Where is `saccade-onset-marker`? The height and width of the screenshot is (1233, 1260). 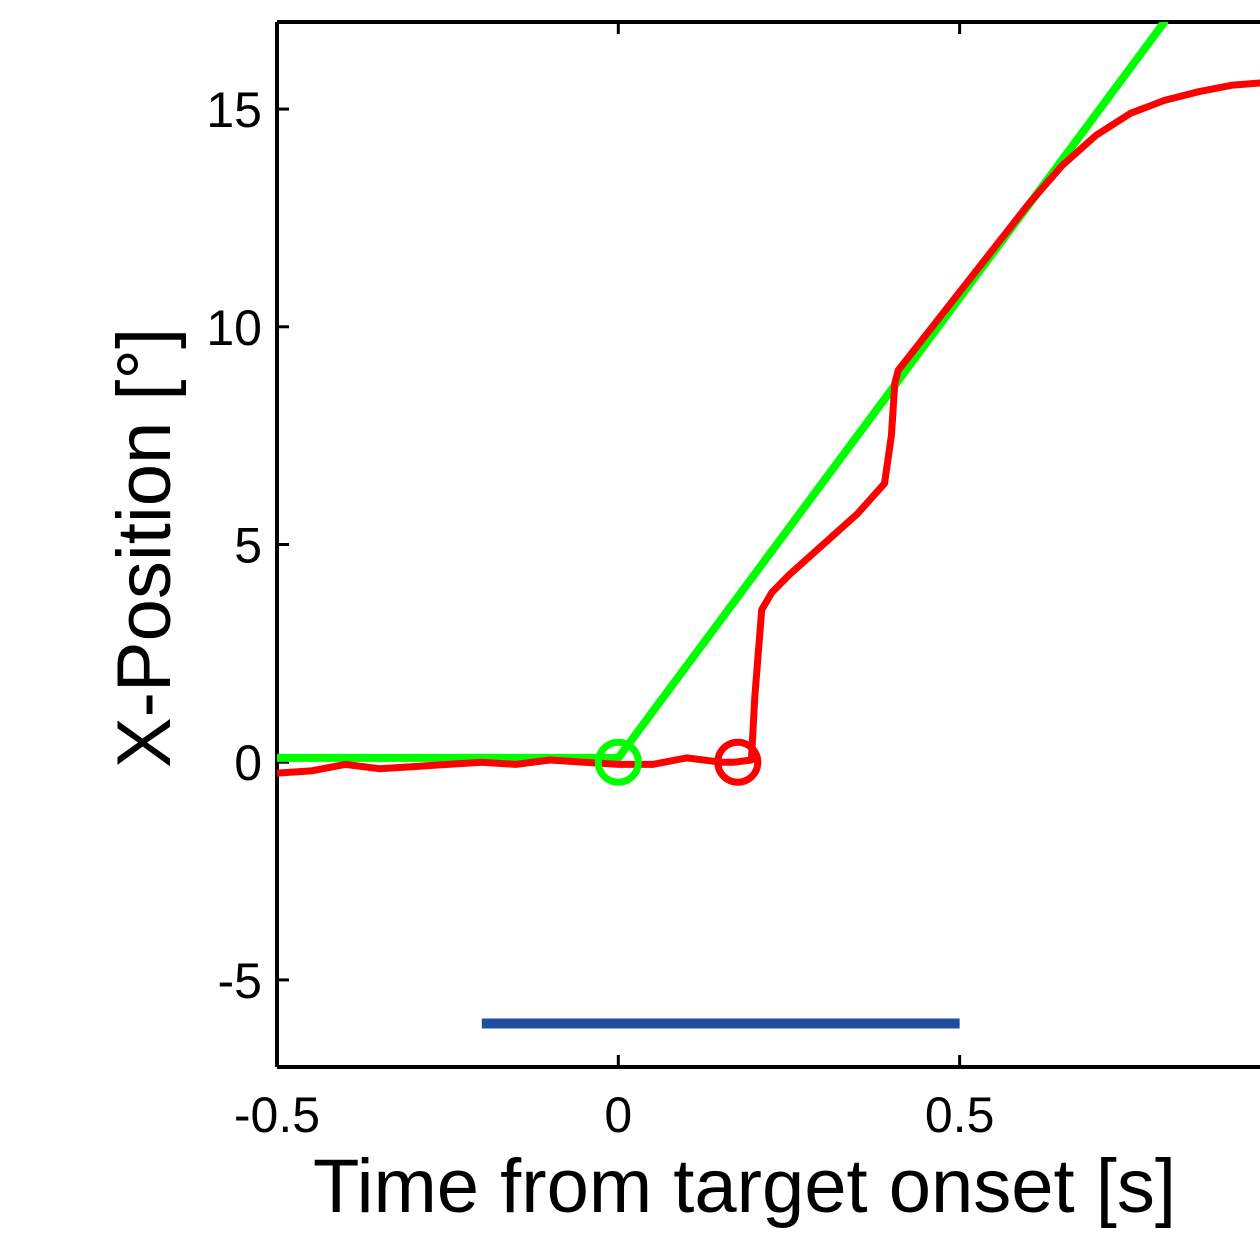 saccade-onset-marker is located at coordinates (738, 762).